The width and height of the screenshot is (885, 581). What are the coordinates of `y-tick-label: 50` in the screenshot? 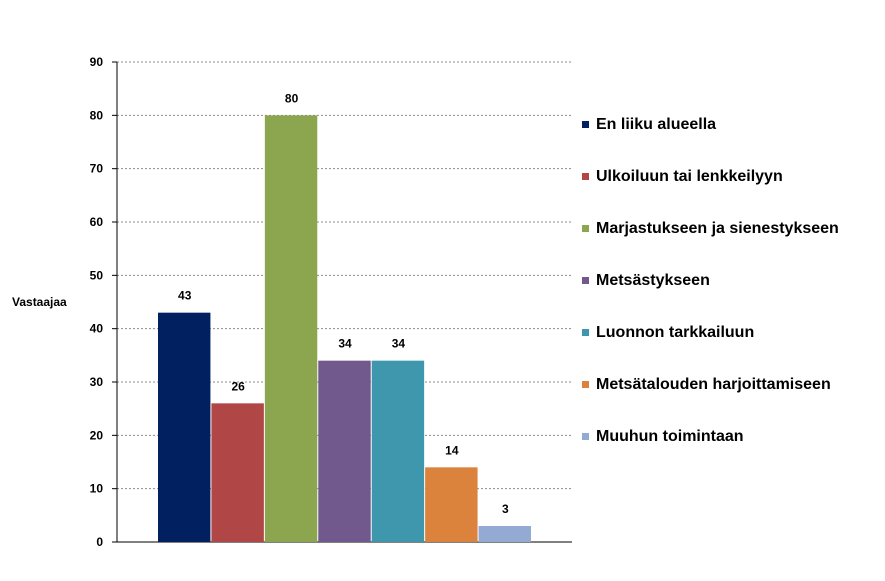 It's located at (97, 275).